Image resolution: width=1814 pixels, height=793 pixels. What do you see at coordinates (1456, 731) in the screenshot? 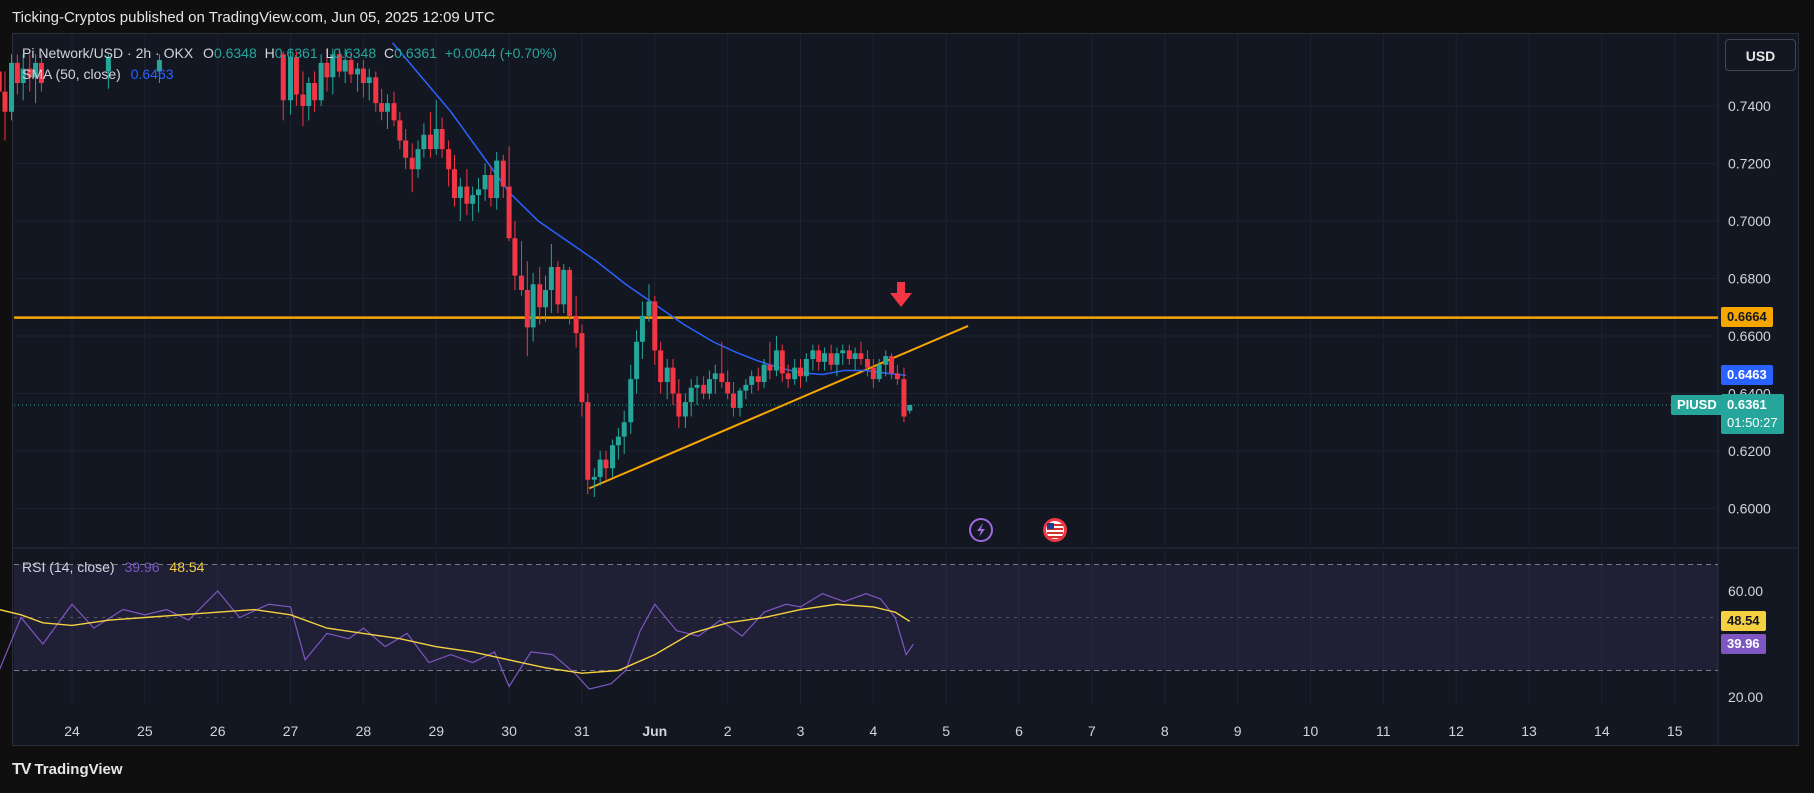
I see `time-tick-label: 12` at bounding box center [1456, 731].